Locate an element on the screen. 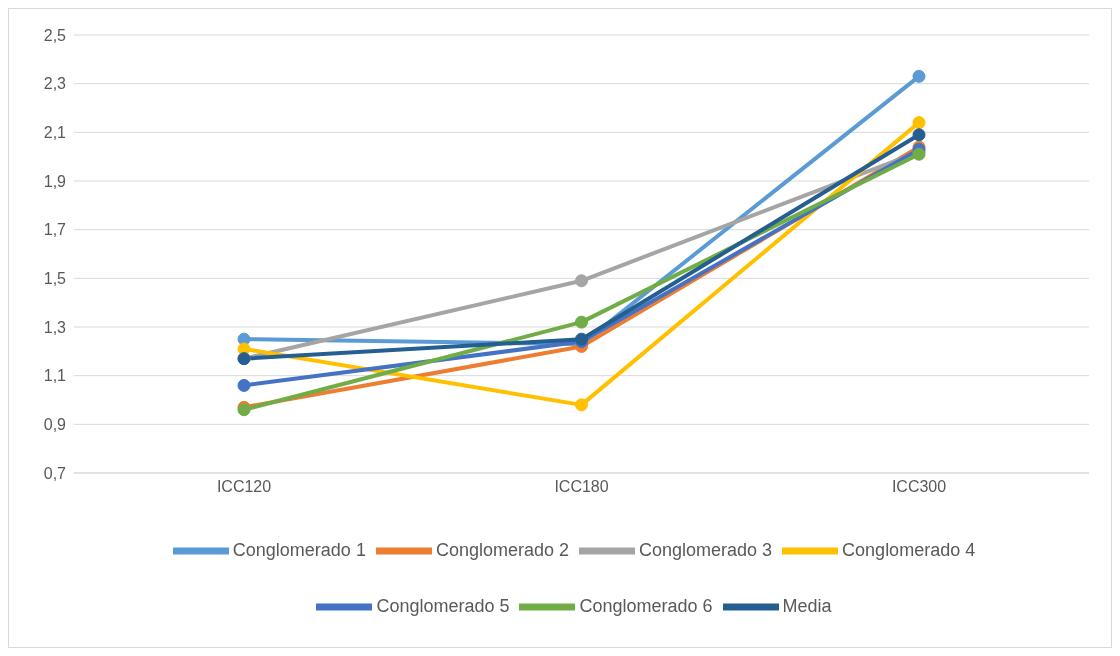 This screenshot has width=1120, height=656. legend-label: Conglomerado 3 is located at coordinates (706, 549).